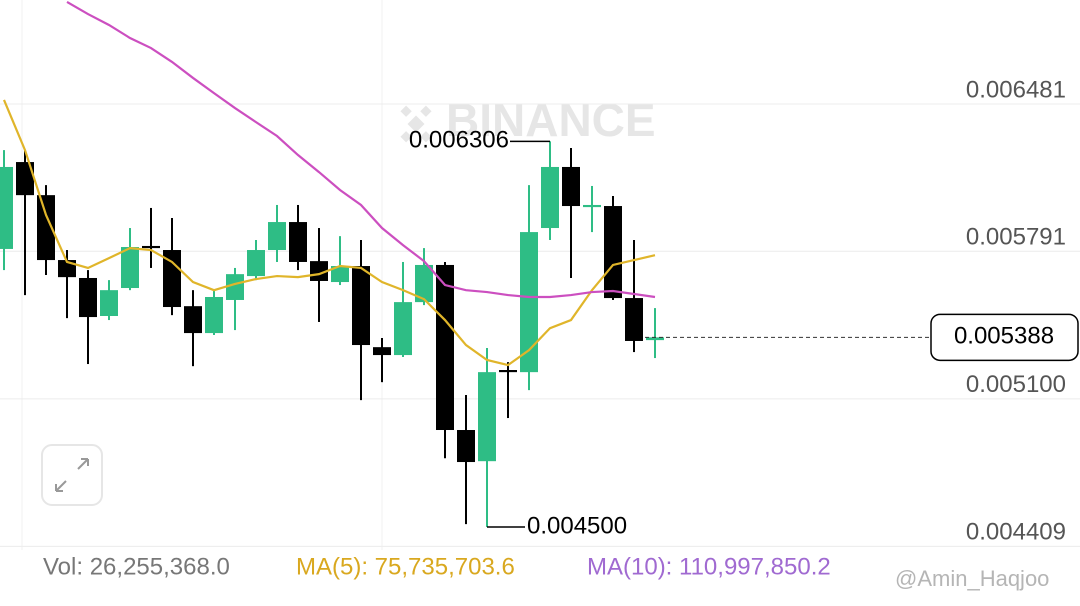 This screenshot has height=606, width=1080. I want to click on current-price-box, so click(1004, 337).